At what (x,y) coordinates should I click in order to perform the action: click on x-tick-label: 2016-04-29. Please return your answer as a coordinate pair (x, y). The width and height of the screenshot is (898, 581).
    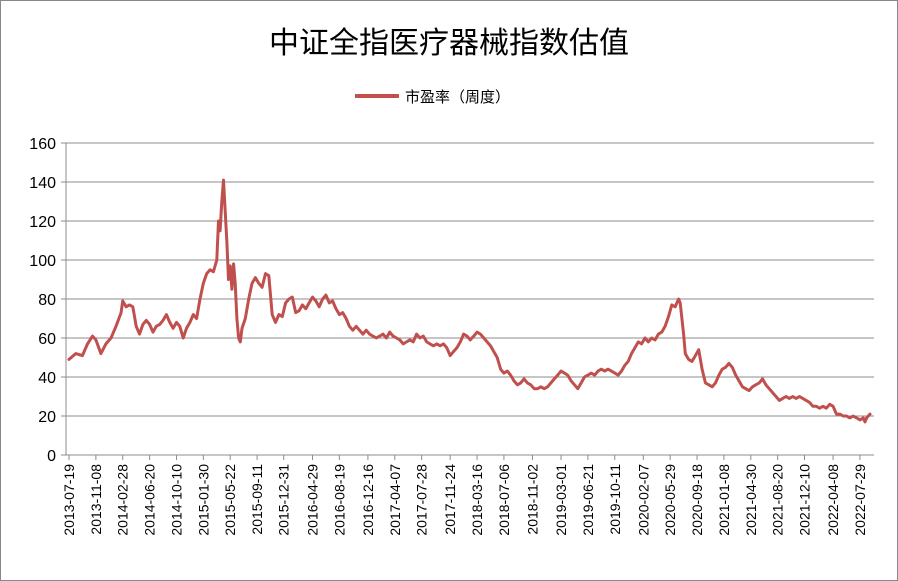
    Looking at the image, I should click on (312, 500).